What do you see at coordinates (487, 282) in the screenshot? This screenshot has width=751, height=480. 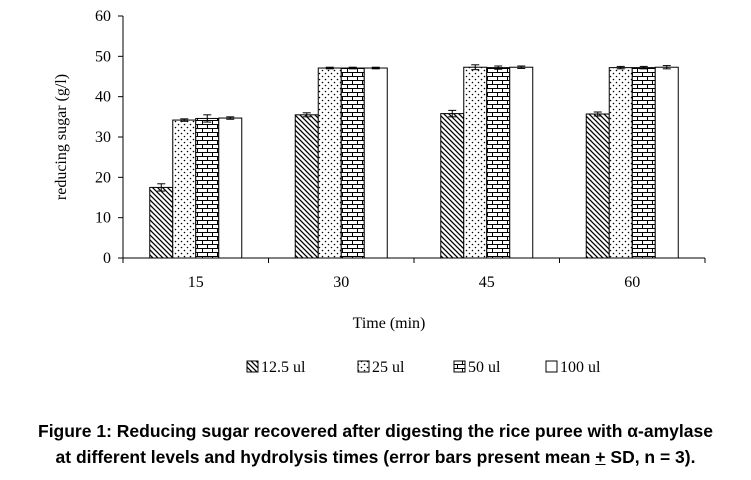 I see `x-tick-label: 45` at bounding box center [487, 282].